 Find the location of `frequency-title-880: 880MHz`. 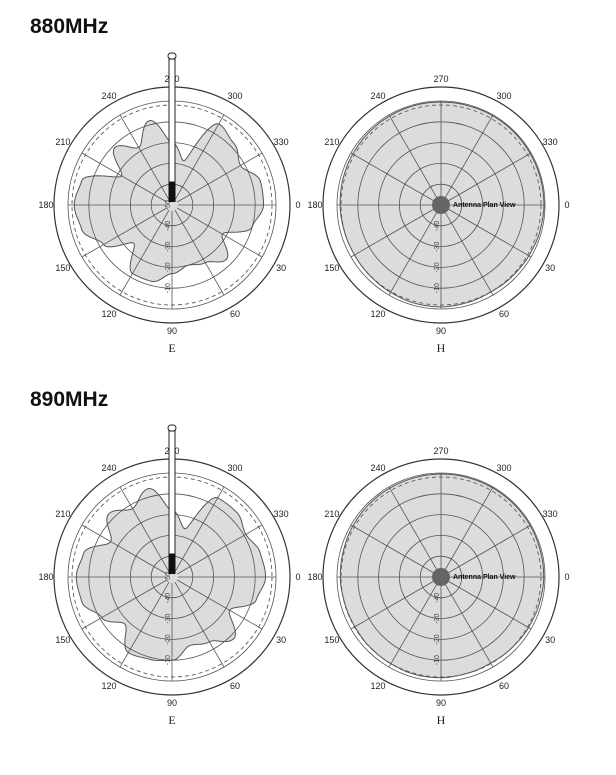

frequency-title-880: 880MHz is located at coordinates (69, 26).